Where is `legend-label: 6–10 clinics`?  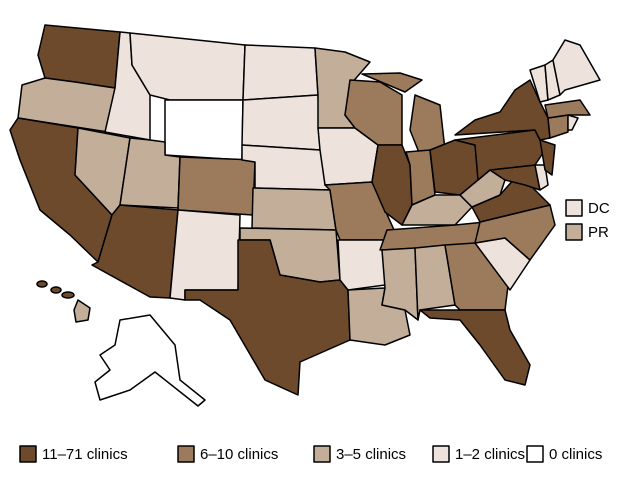 legend-label: 6–10 clinics is located at coordinates (239, 454).